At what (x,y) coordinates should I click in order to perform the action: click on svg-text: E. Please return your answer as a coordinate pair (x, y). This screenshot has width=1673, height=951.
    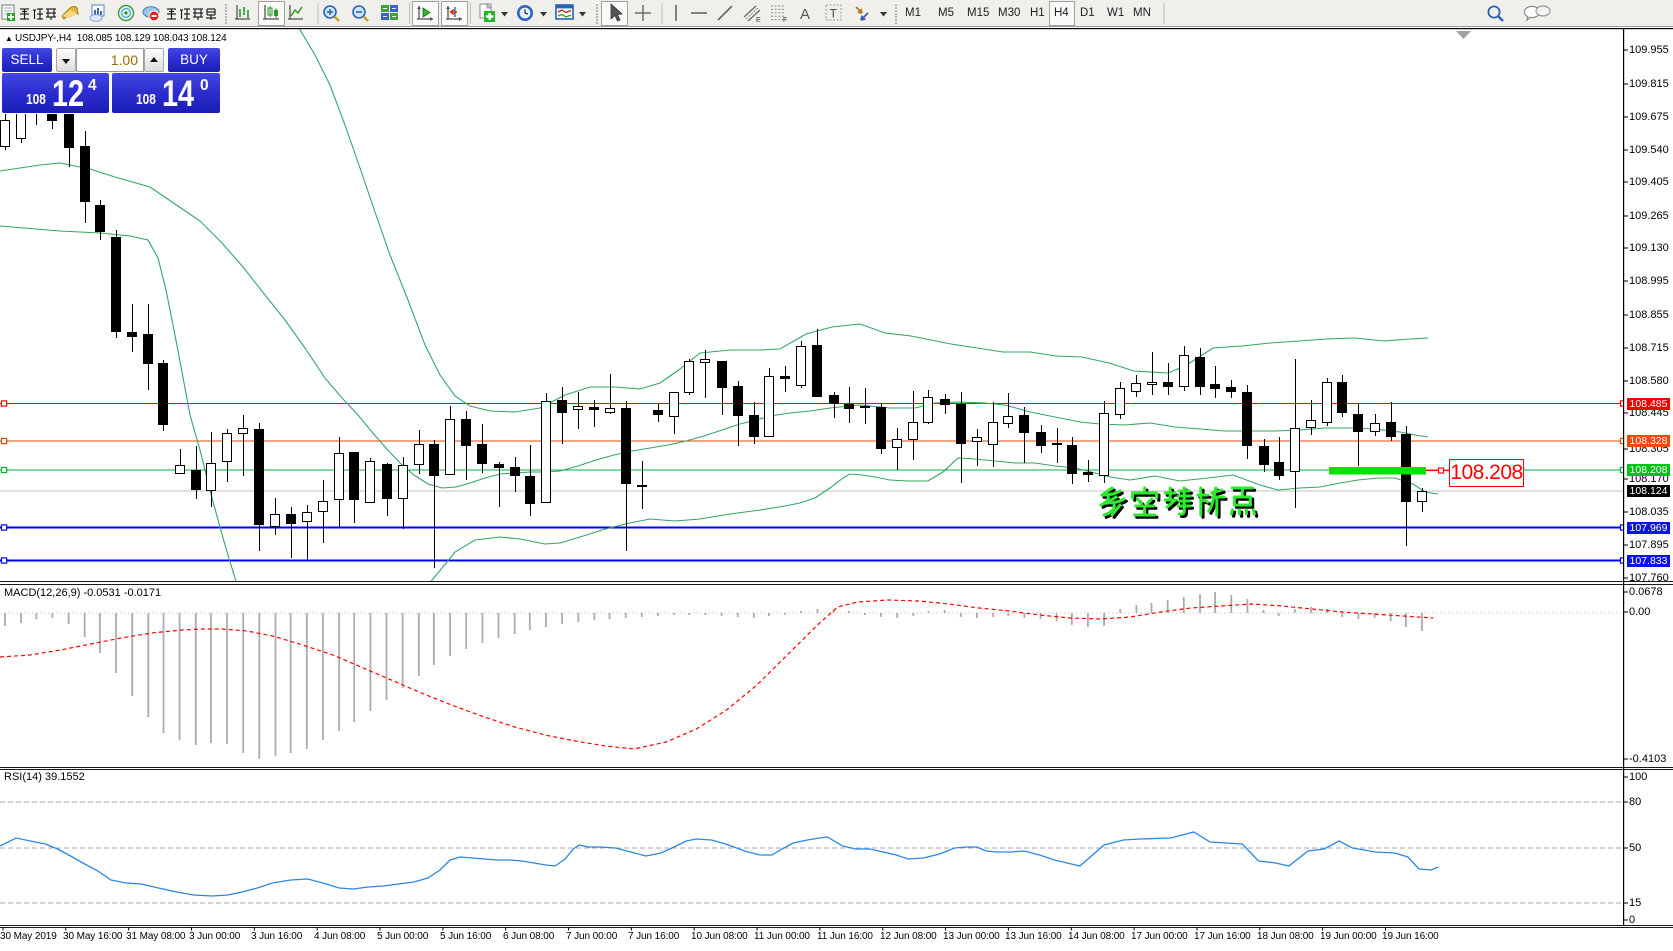
    Looking at the image, I should click on (758, 20).